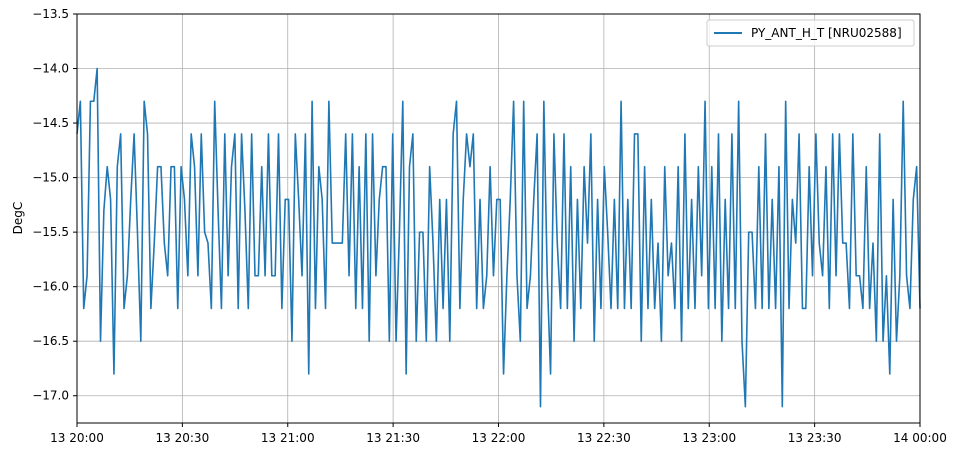  I want to click on y-tick-label: −17.0, so click(50, 396).